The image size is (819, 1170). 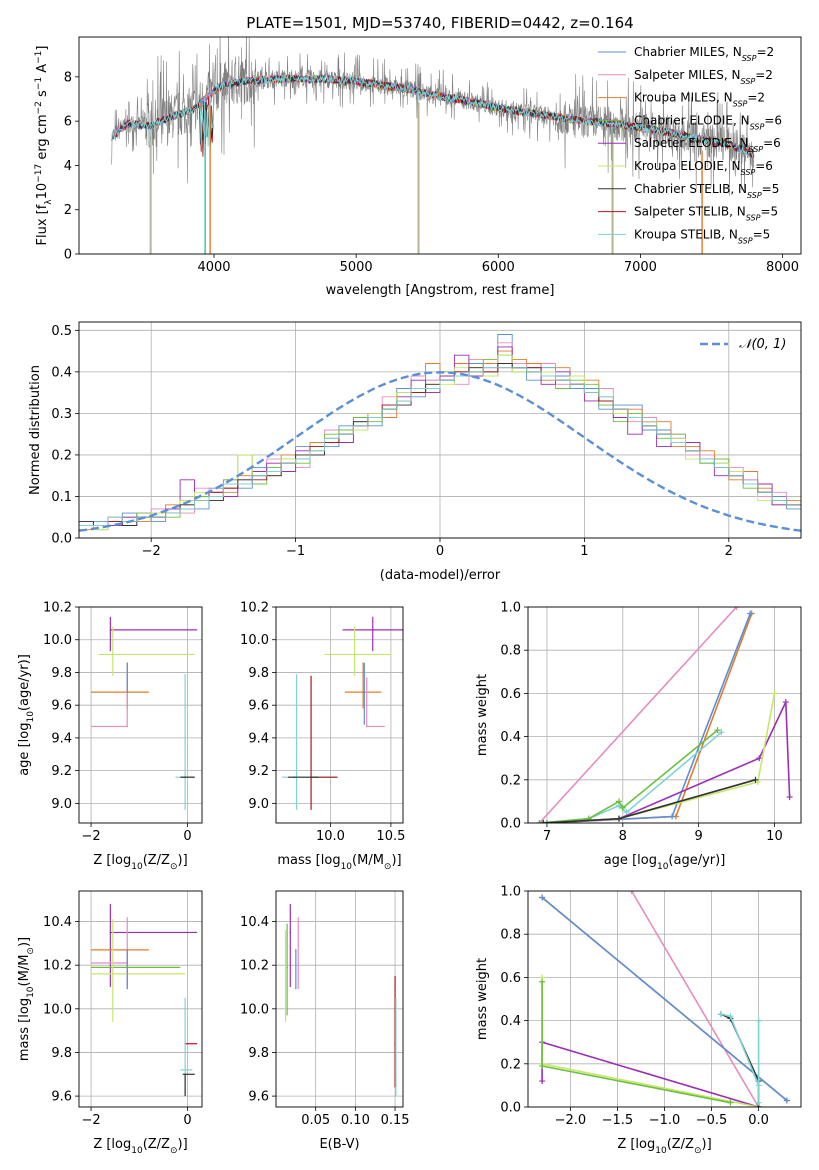 What do you see at coordinates (687, 166) in the screenshot?
I see `legend-text: Kroupa ELODIE, N` at bounding box center [687, 166].